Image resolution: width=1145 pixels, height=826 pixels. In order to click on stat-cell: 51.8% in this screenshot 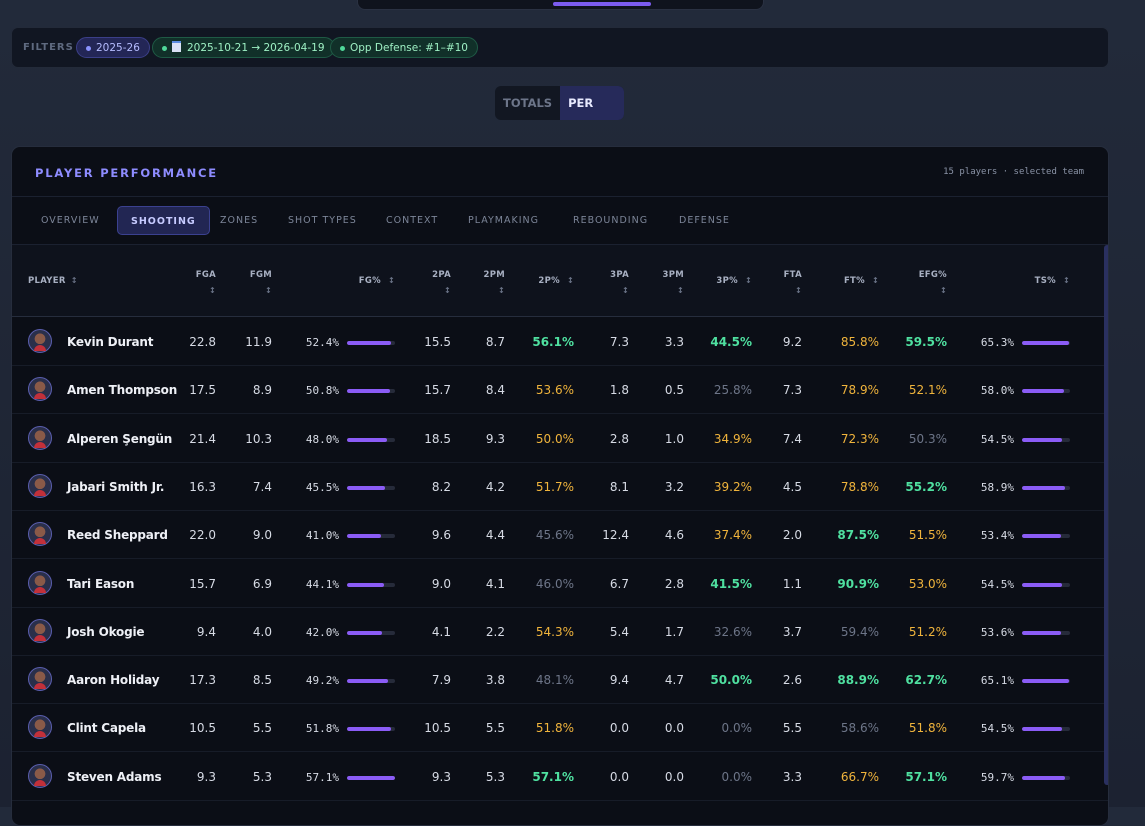, I will do `click(322, 729)`.